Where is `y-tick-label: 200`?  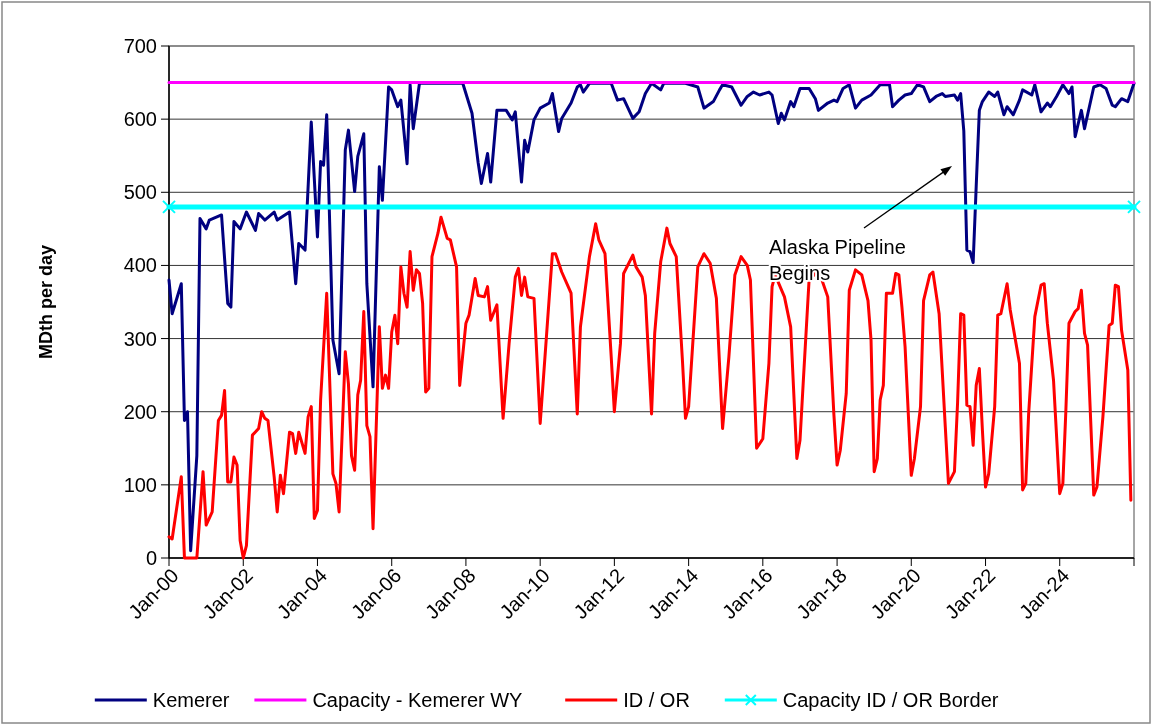
y-tick-label: 200 is located at coordinates (140, 411).